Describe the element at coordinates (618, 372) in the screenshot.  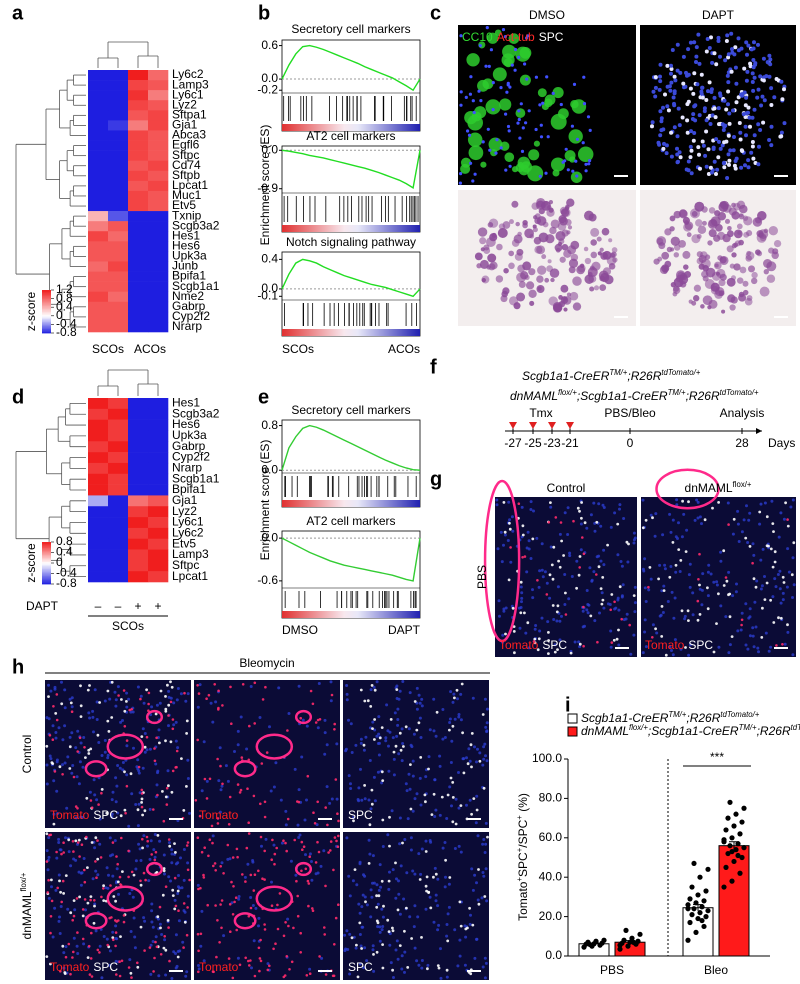
I see `genotype-part: TM/+` at that location.